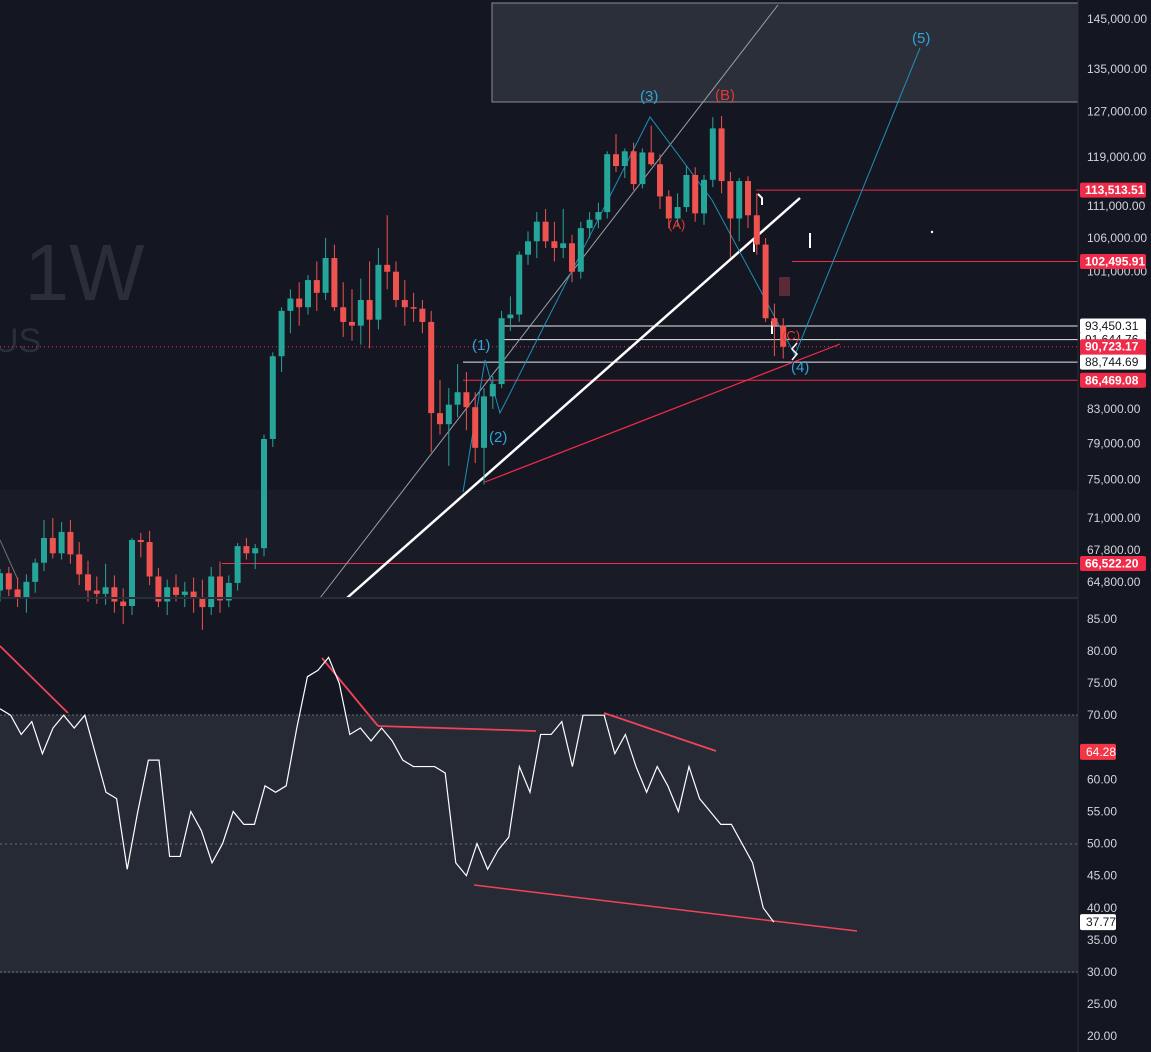  What do you see at coordinates (9, 560) in the screenshot?
I see `left-edge-line` at bounding box center [9, 560].